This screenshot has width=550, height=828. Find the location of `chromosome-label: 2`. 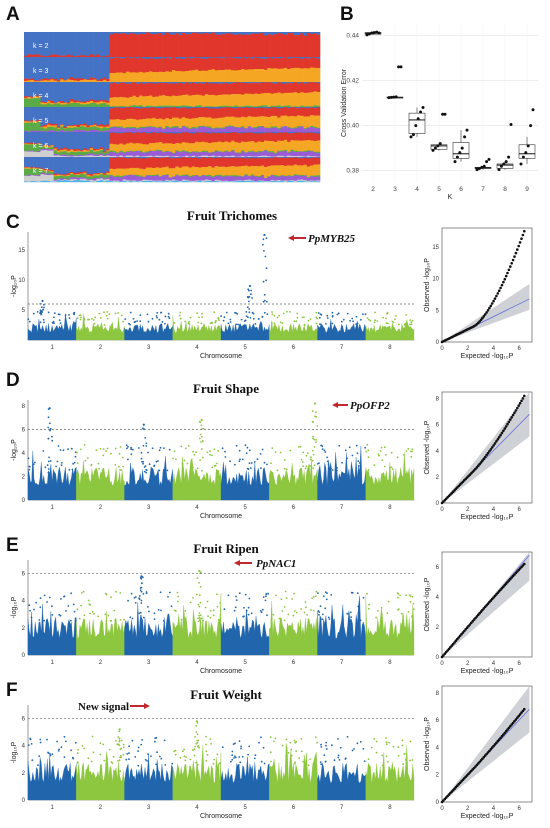

chromosome-label: 2 is located at coordinates (101, 663).